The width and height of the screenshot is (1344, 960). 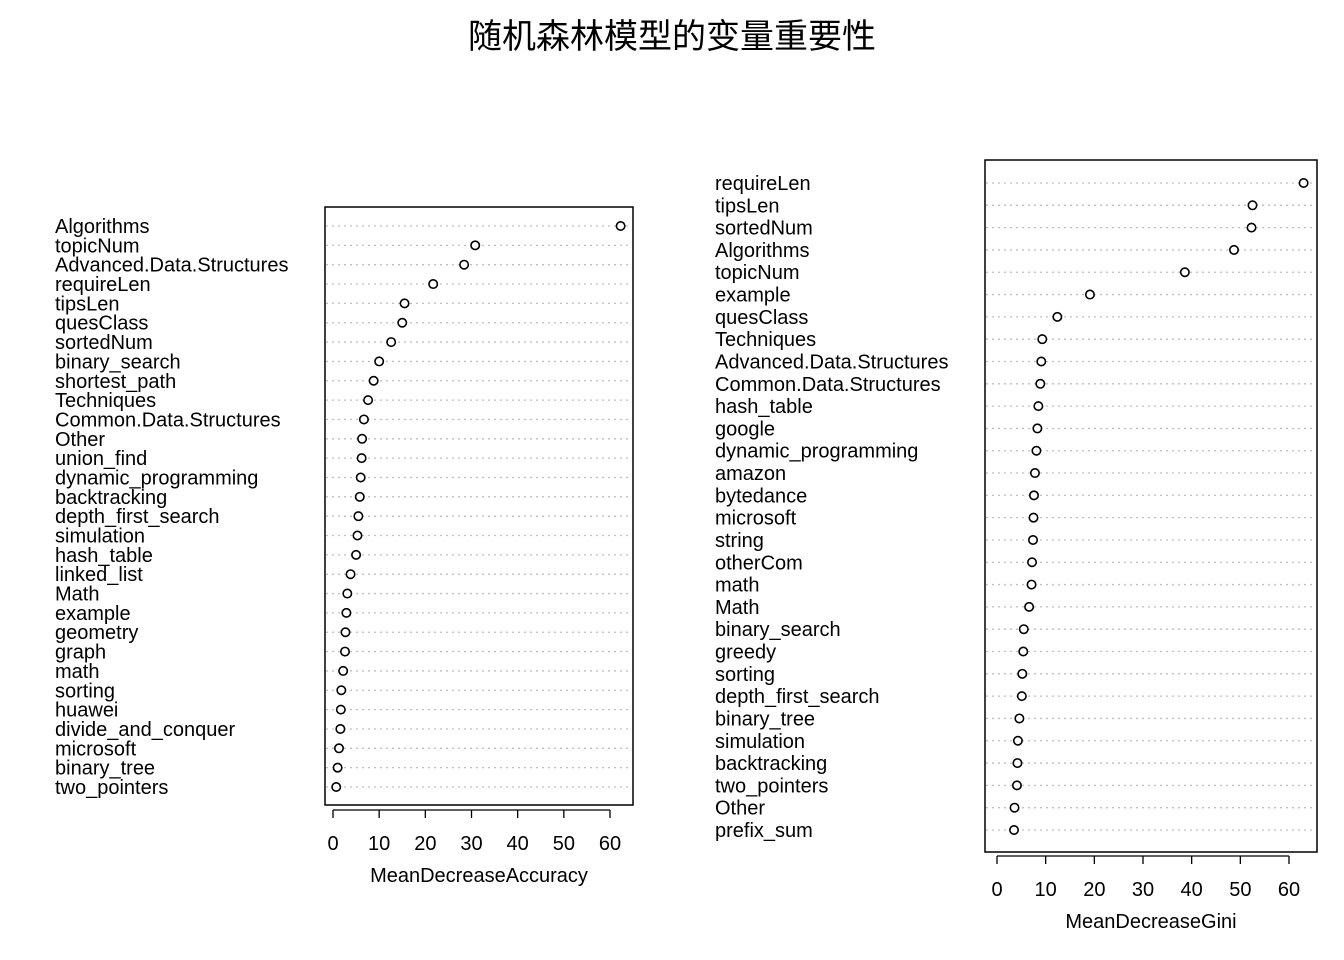 What do you see at coordinates (778, 630) in the screenshot?
I see `gini-variable-label: binary_search` at bounding box center [778, 630].